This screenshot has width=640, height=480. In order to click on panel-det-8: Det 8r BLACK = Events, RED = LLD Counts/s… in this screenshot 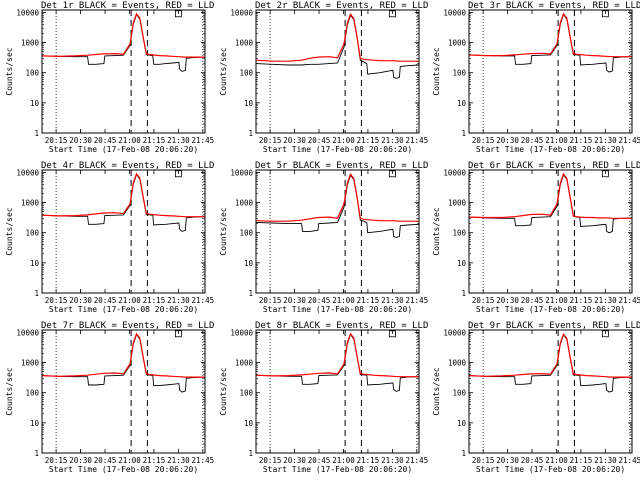, I will do `click(323, 397)`.